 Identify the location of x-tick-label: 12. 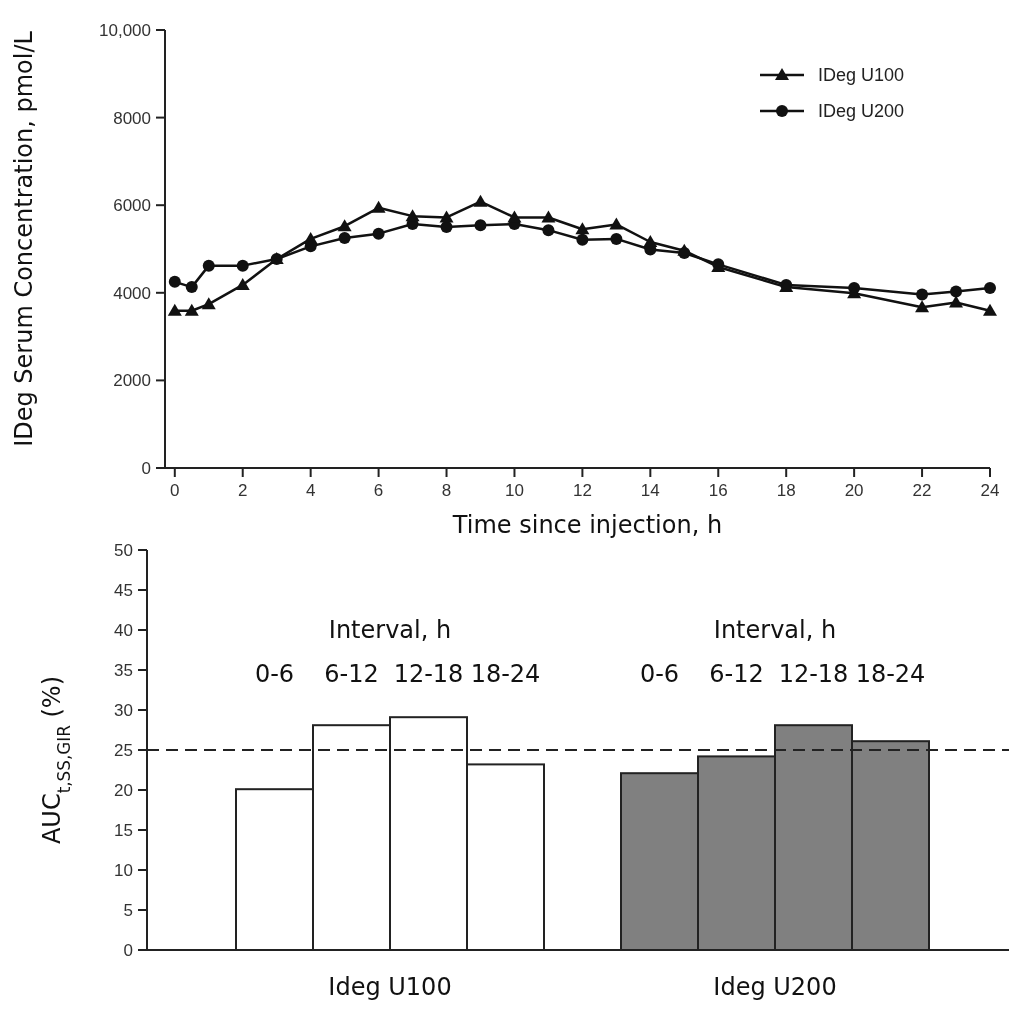
(582, 490).